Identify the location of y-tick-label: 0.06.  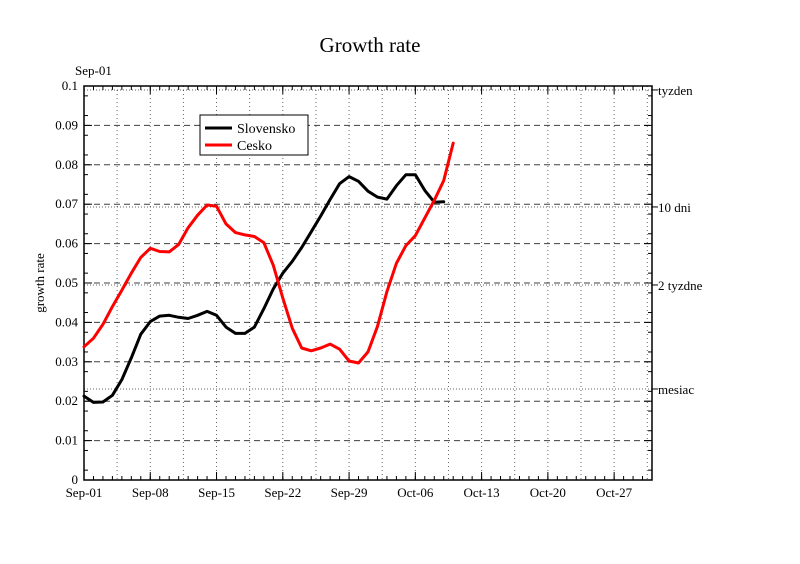
(66, 243).